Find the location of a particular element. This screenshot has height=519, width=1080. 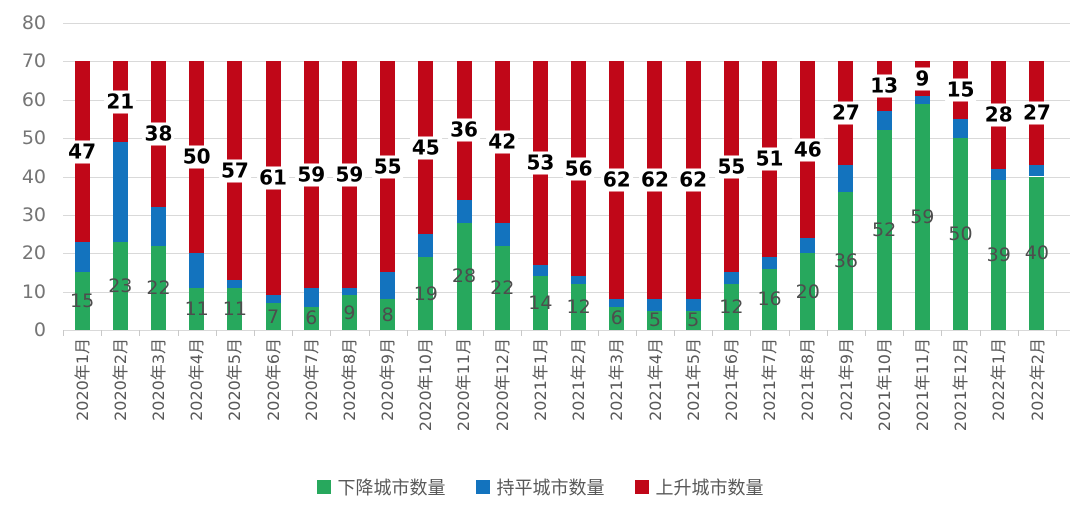

x-axis-category-label: 2020年7月 is located at coordinates (311, 379).